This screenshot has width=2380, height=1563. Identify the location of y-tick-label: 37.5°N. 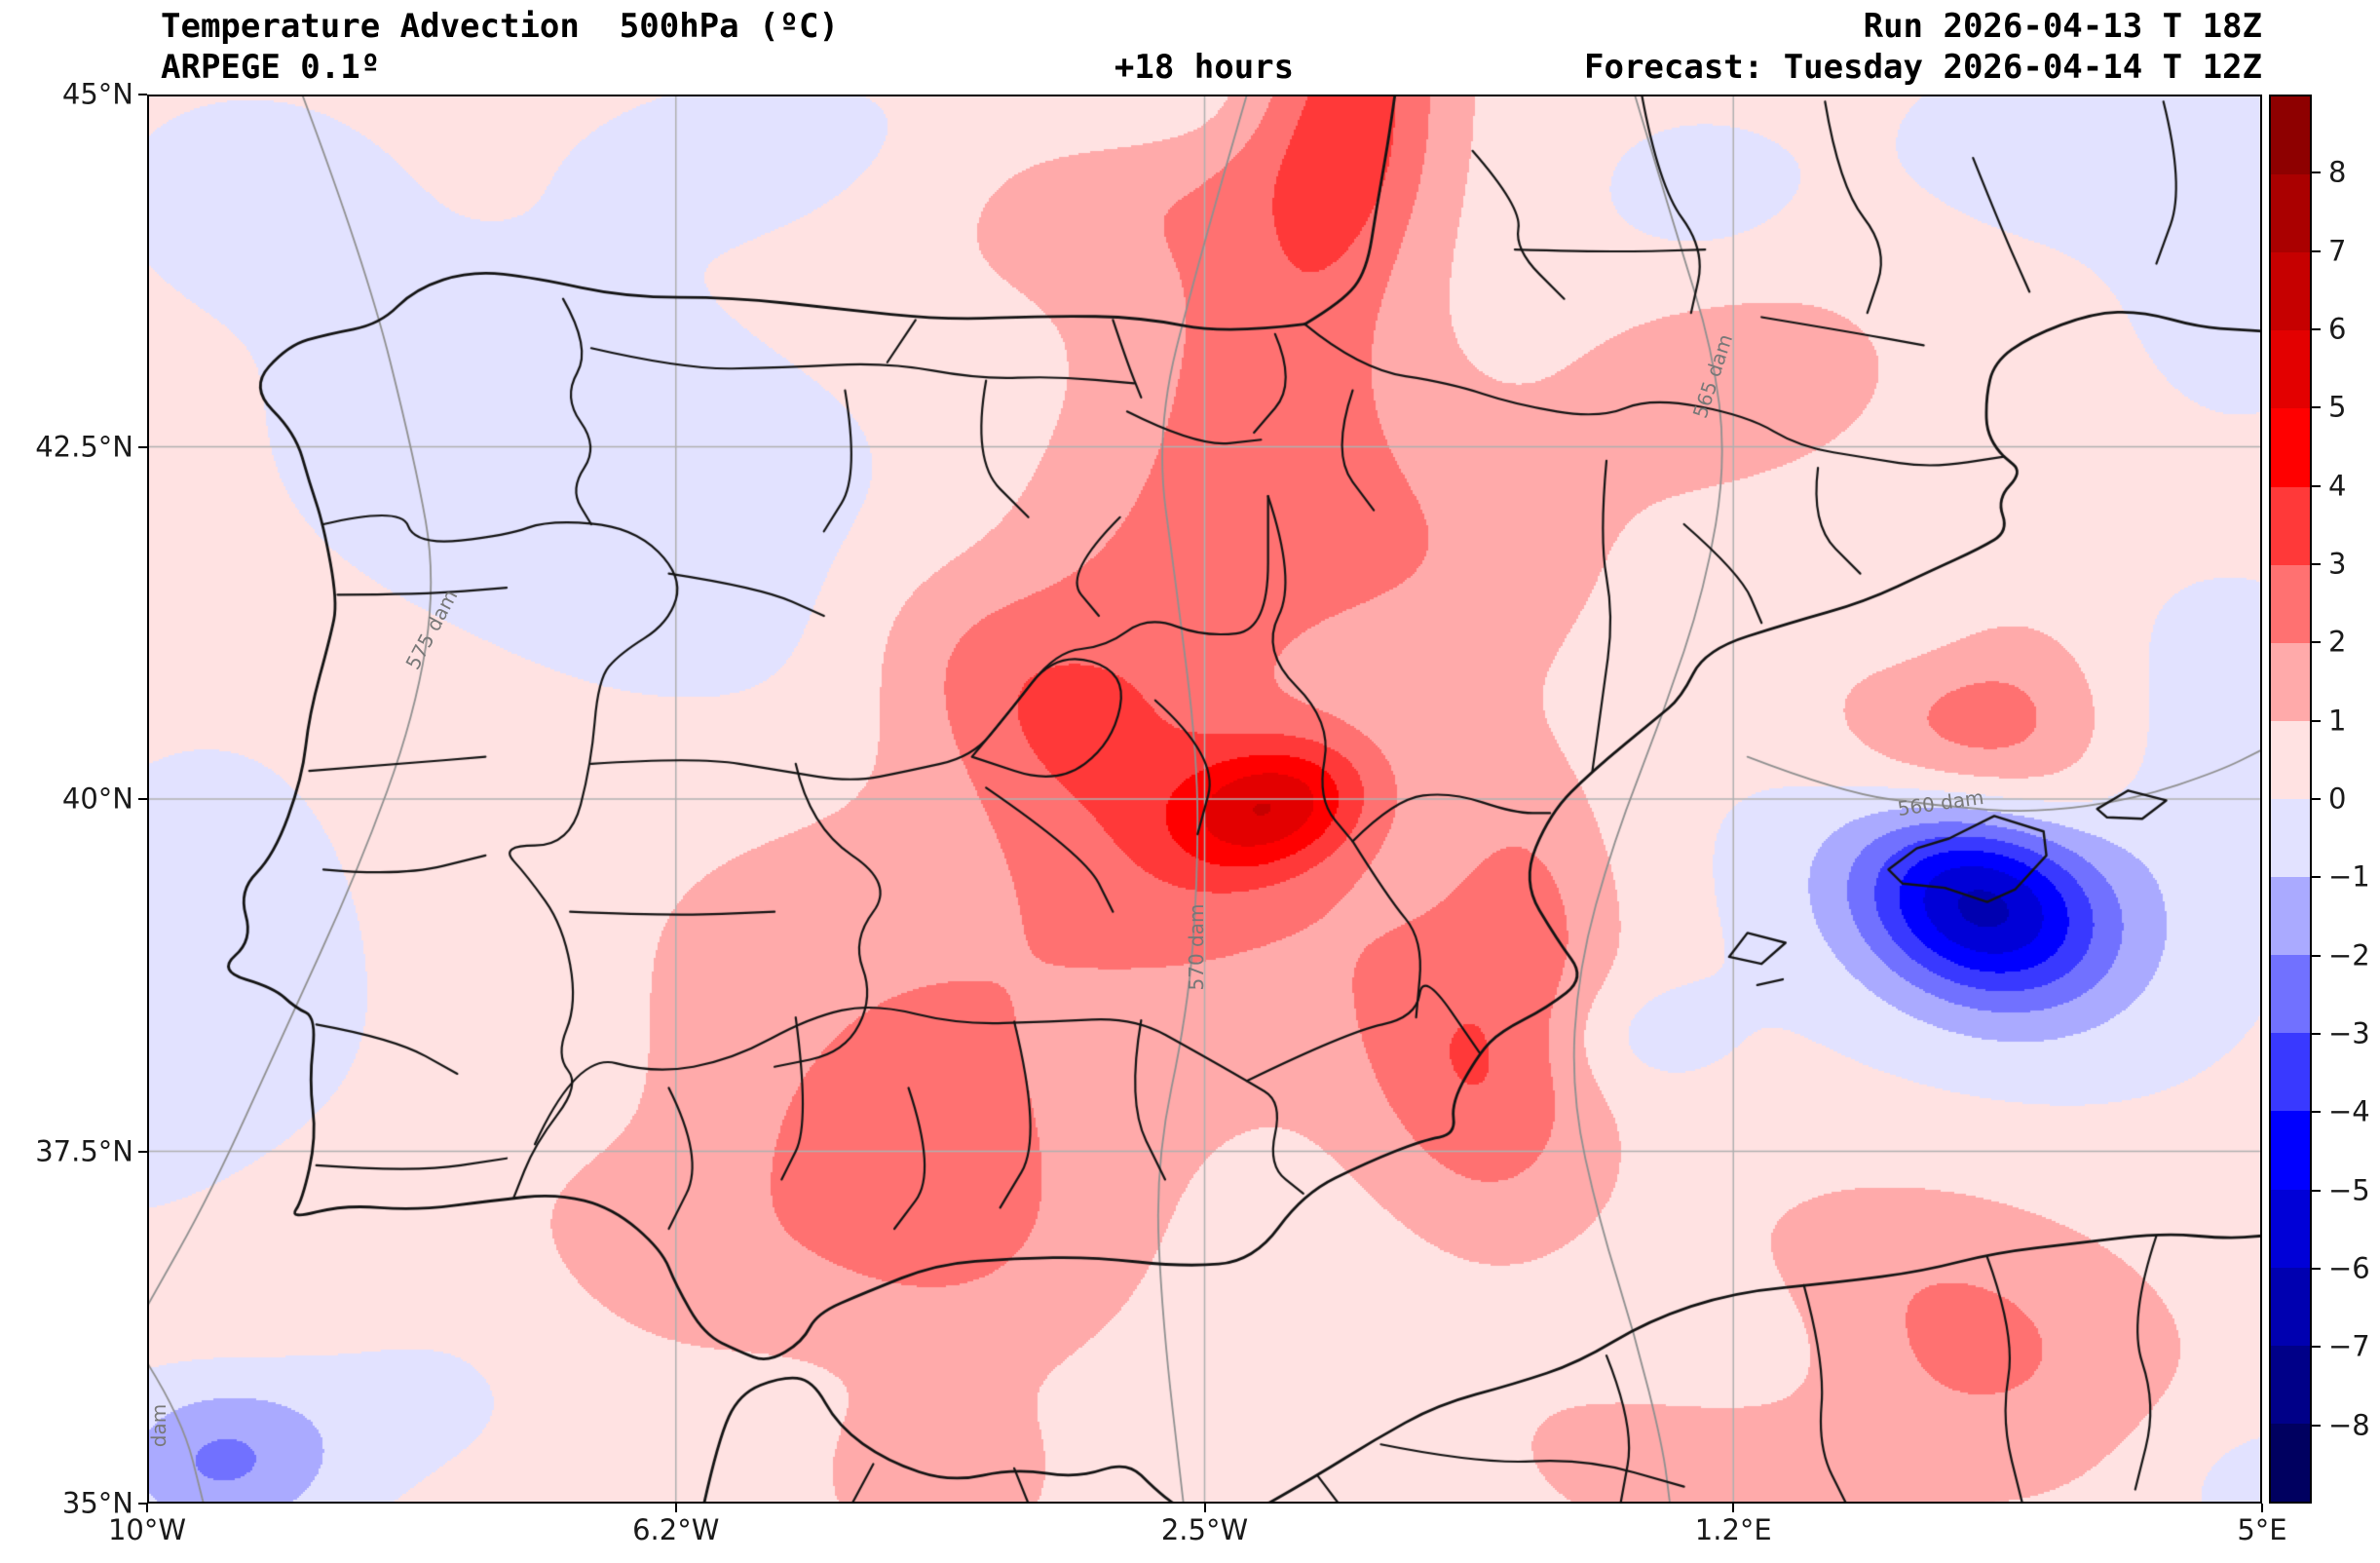
(84, 1150).